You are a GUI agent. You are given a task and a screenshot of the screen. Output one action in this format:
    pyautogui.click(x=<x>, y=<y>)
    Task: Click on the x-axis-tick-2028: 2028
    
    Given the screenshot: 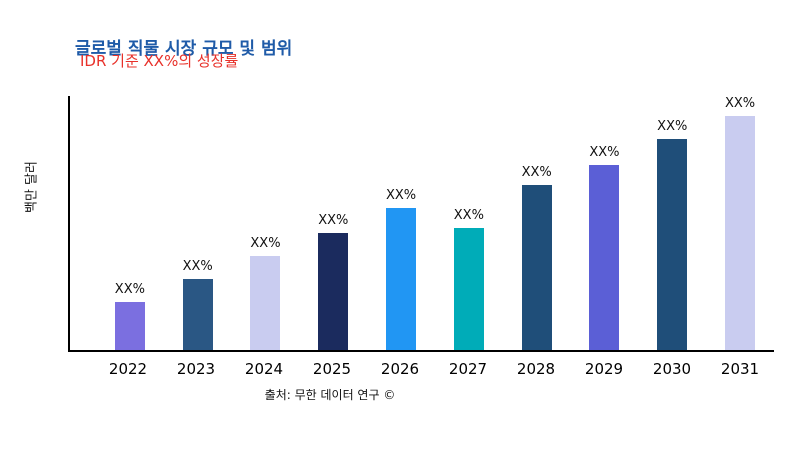 What is the action you would take?
    pyautogui.click(x=536, y=369)
    